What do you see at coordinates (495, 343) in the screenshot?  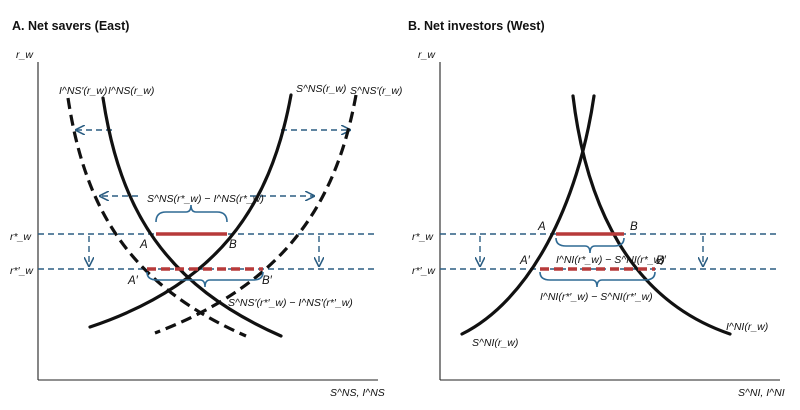 I see `panel-b-saving-label: S^NI(r_w)` at bounding box center [495, 343].